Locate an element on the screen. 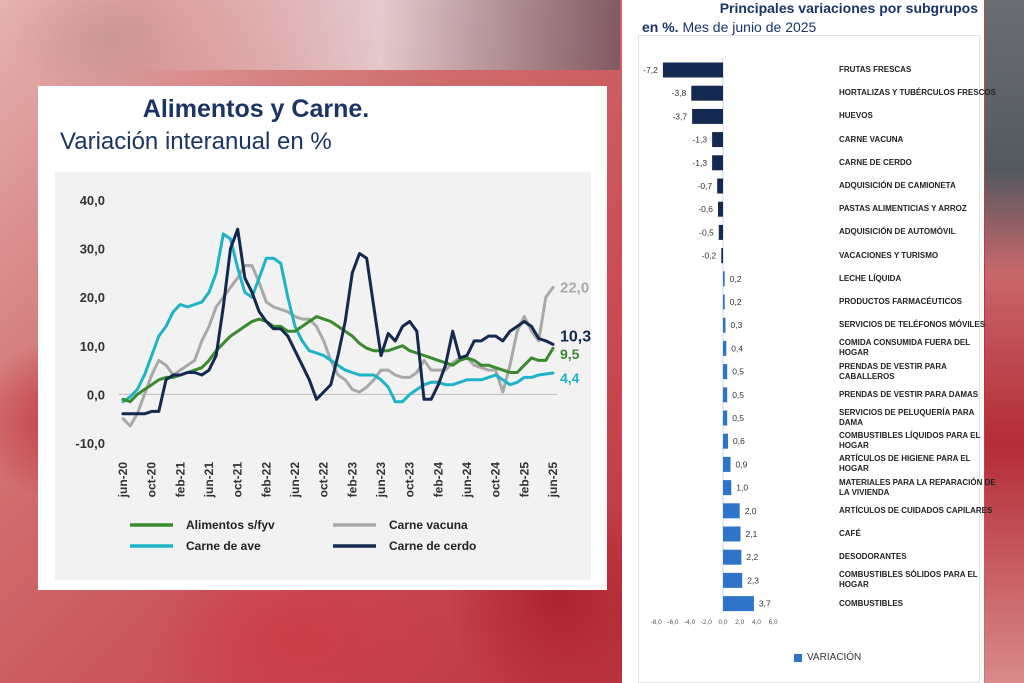 The image size is (1024, 683). bar-value-label: -0,7 is located at coordinates (705, 186).